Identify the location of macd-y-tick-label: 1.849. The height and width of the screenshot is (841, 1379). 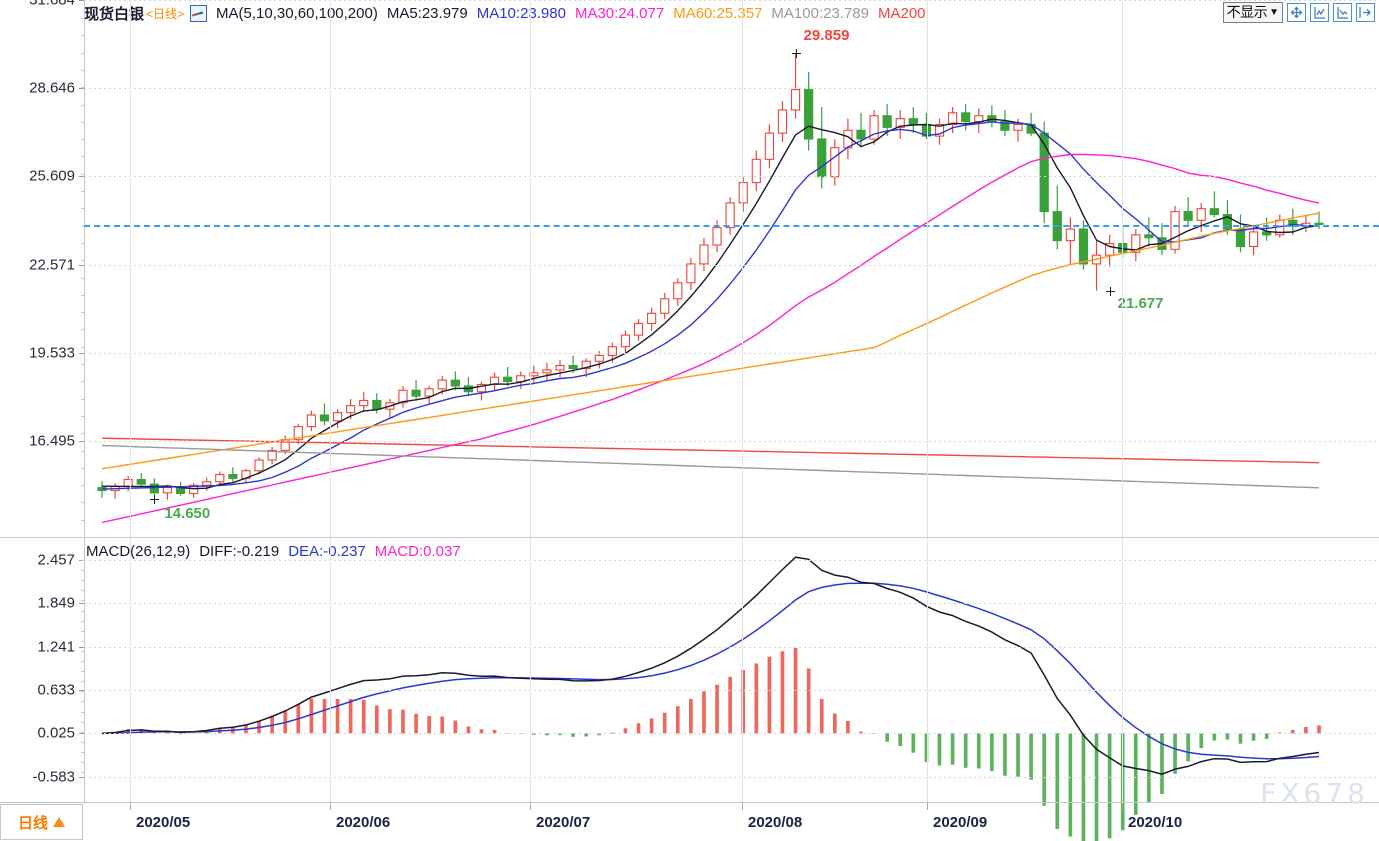
(56, 603).